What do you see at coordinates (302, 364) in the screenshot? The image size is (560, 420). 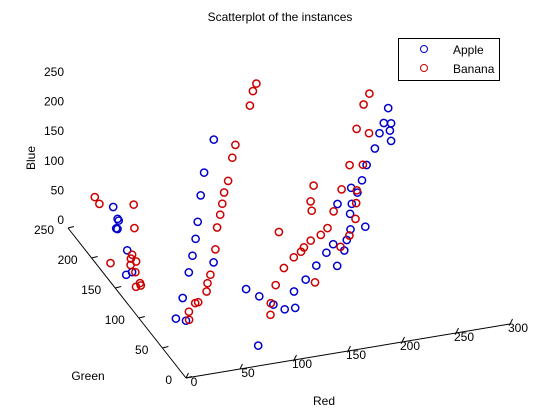 I see `x-tick-label: 100` at bounding box center [302, 364].